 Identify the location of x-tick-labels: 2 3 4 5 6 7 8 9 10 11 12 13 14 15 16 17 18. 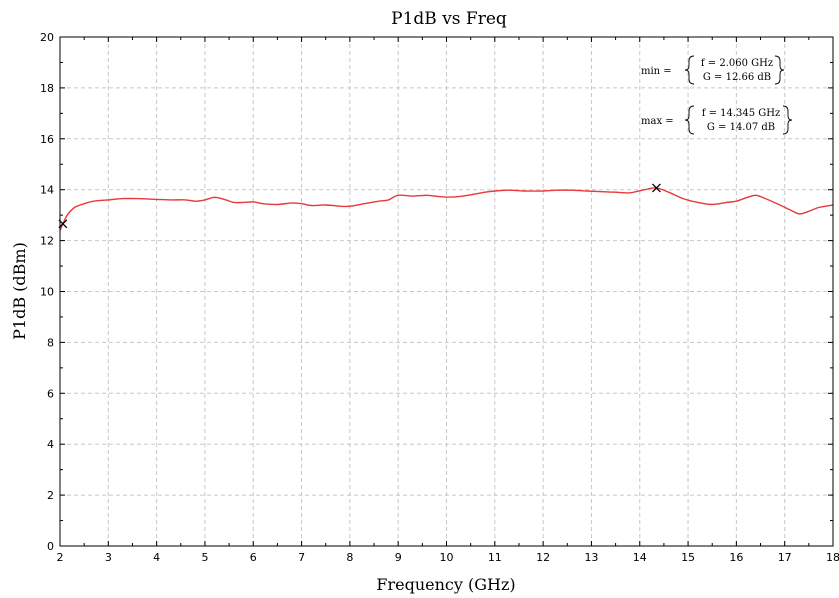
(448, 557).